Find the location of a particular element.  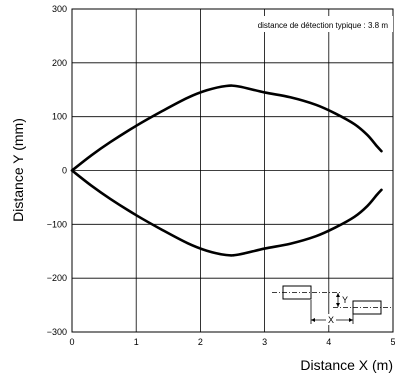

y-tick-label: −100 is located at coordinates (57, 224).